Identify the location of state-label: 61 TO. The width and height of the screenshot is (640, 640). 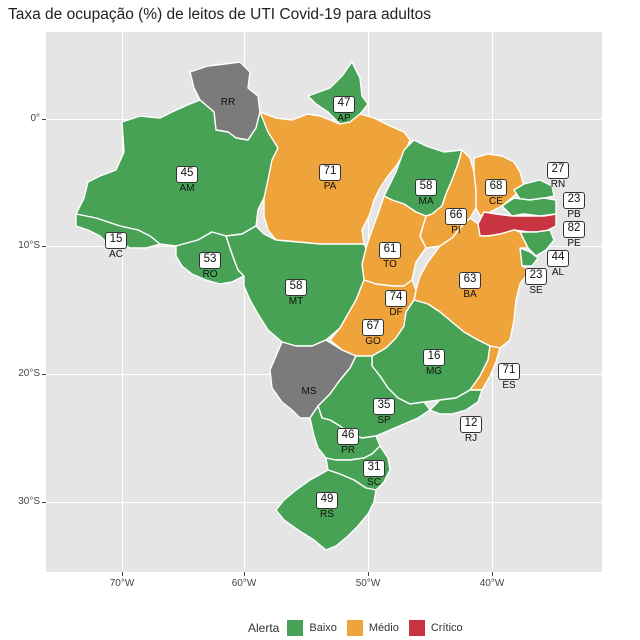
(390, 255).